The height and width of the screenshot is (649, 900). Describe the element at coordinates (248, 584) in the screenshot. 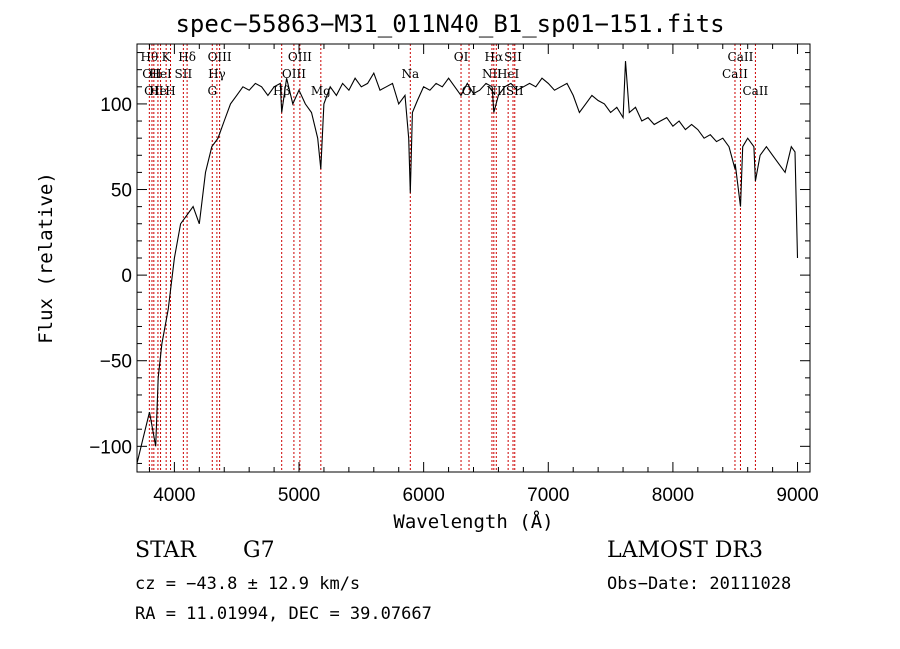

I see `redshift-cz: cz = −43.8 ± 12.9 km/s` at that location.